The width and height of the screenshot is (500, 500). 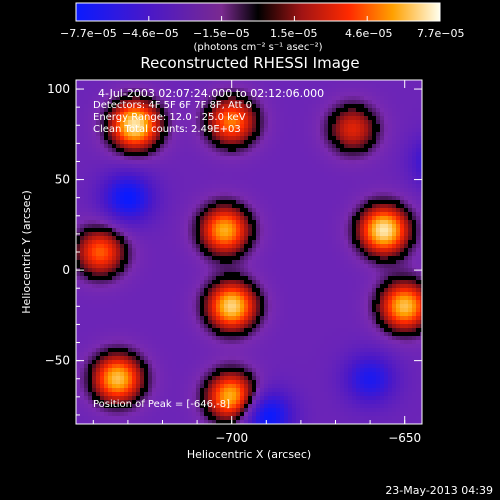 I want to click on colorbar-tick-label-3: 1.5e−05, so click(x=293, y=33).